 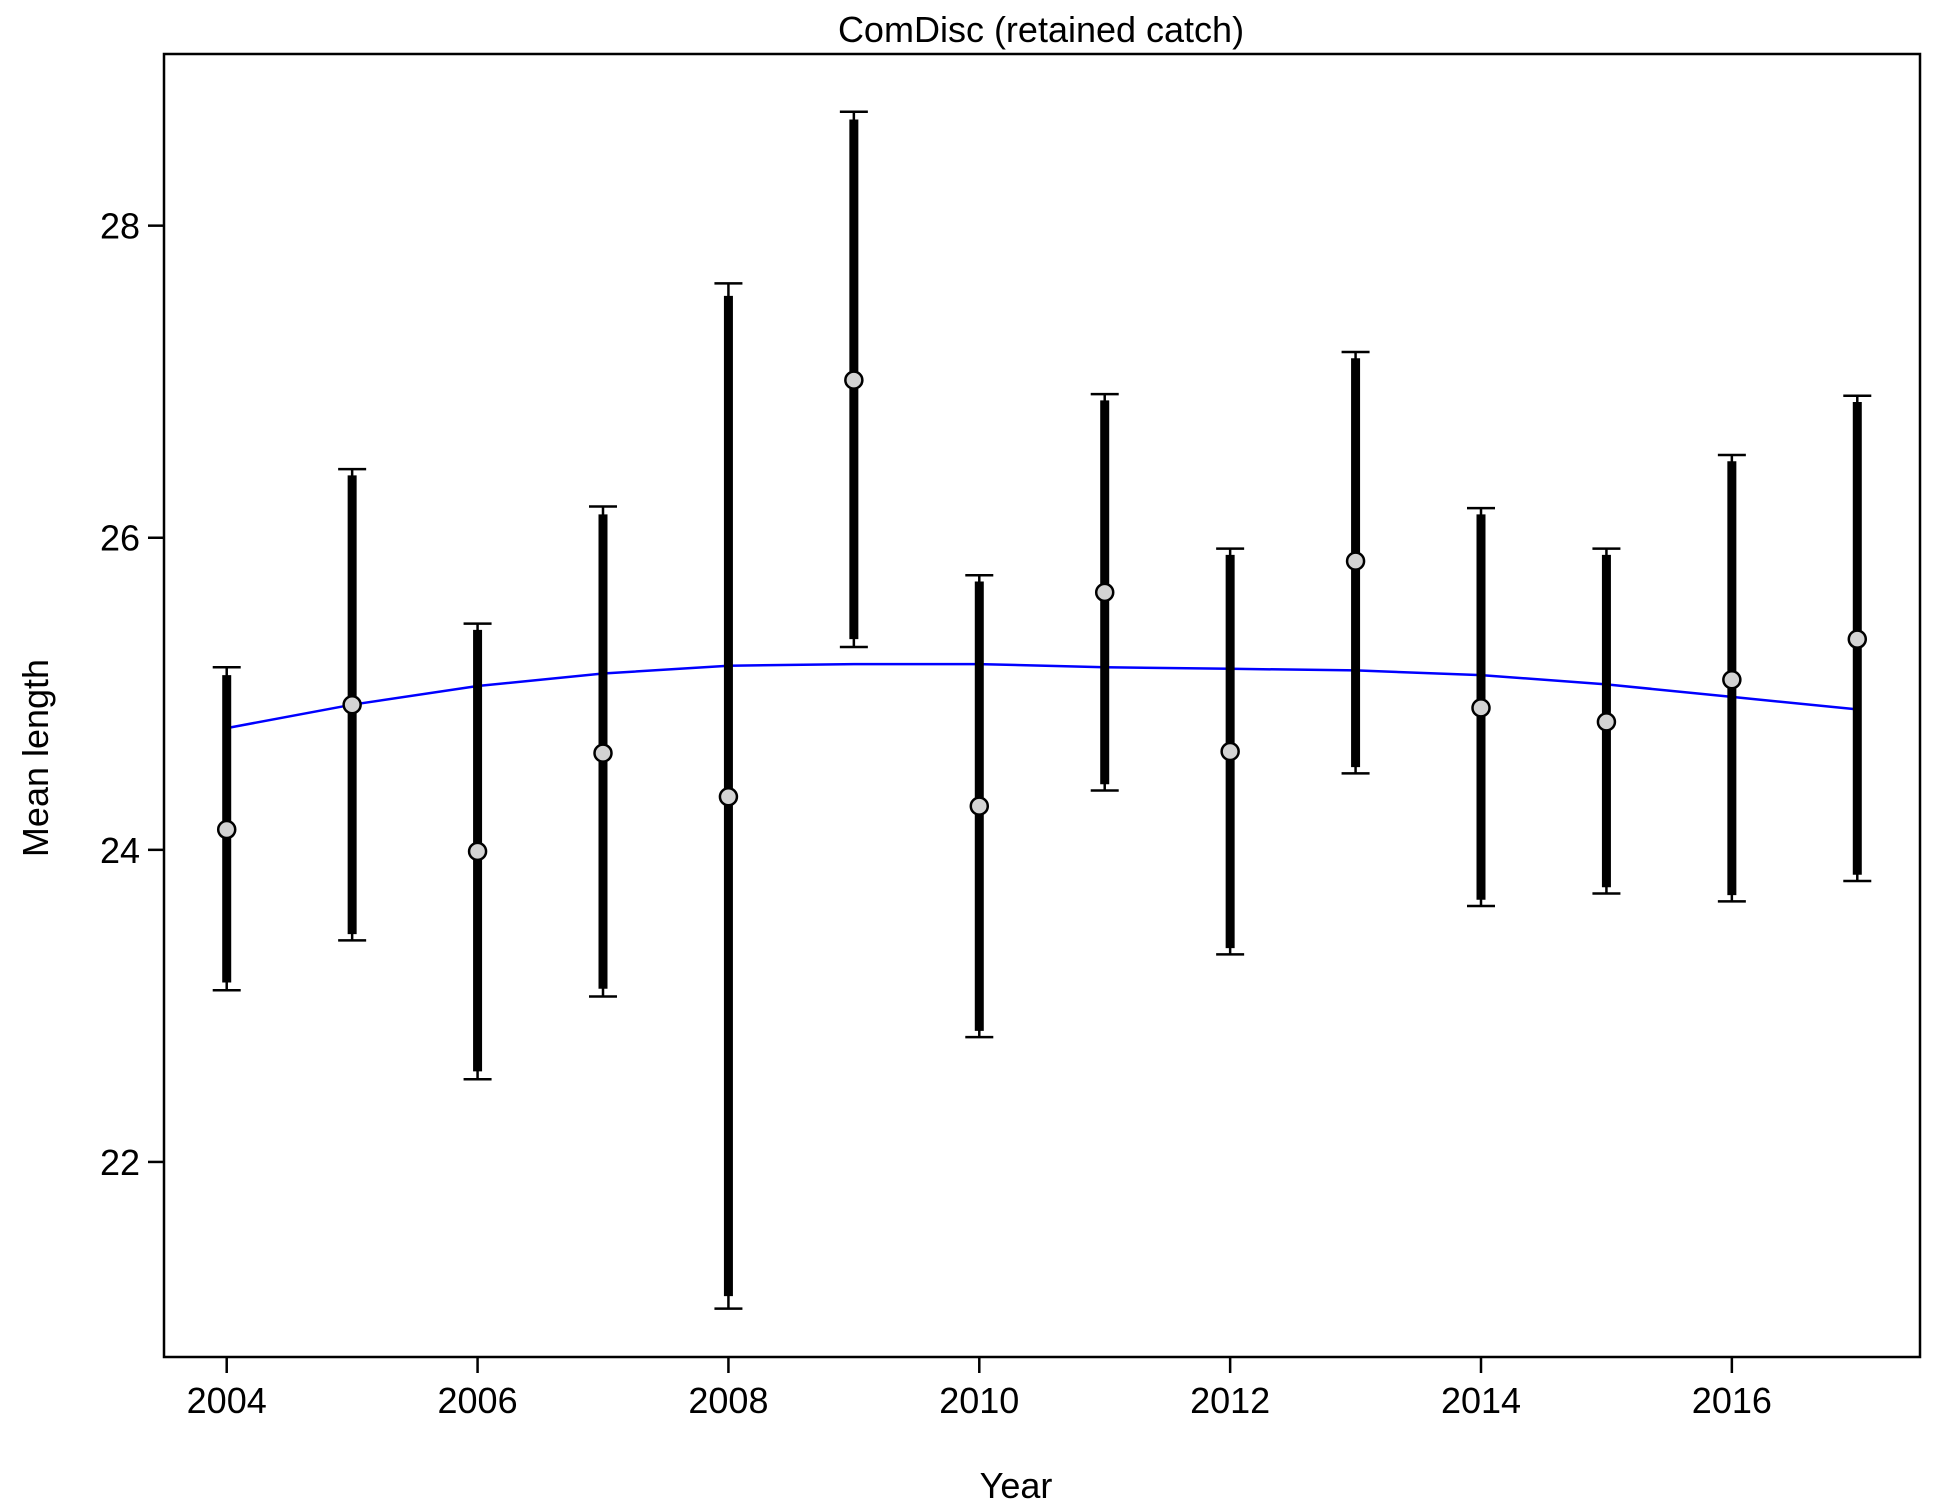 What do you see at coordinates (132, 694) in the screenshot?
I see `y-axis: 22 24 26 28` at bounding box center [132, 694].